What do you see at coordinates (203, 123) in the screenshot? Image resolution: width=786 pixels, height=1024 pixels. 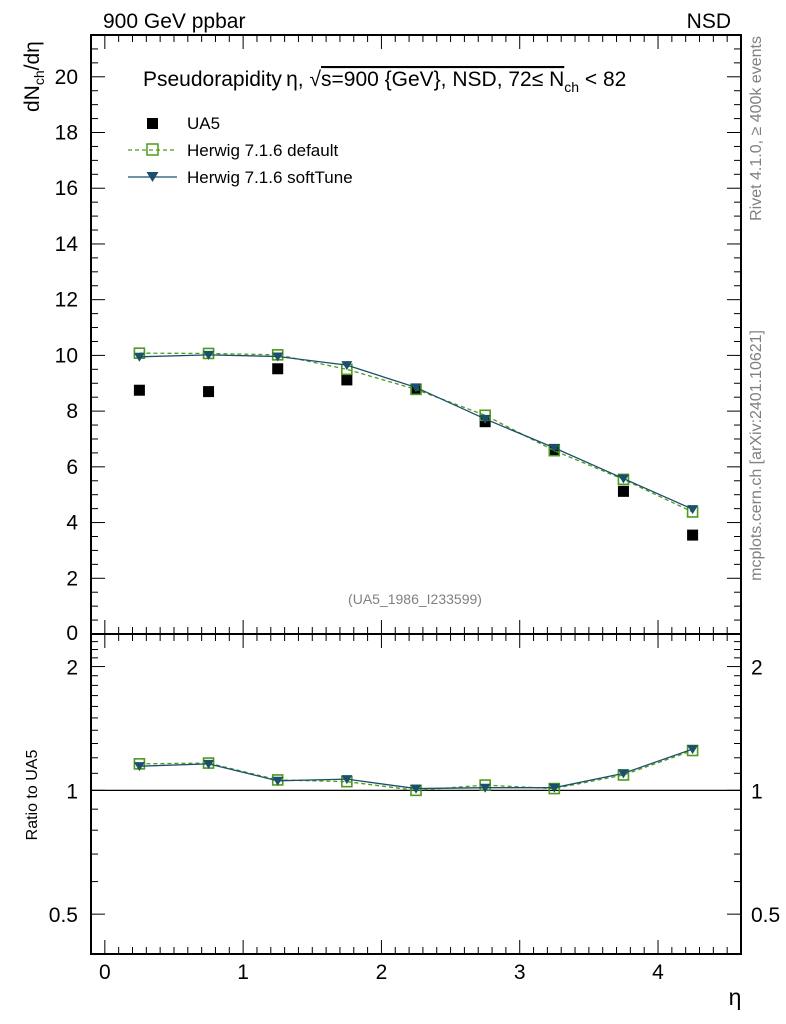 I see `legend-ua5-label: UA5` at bounding box center [203, 123].